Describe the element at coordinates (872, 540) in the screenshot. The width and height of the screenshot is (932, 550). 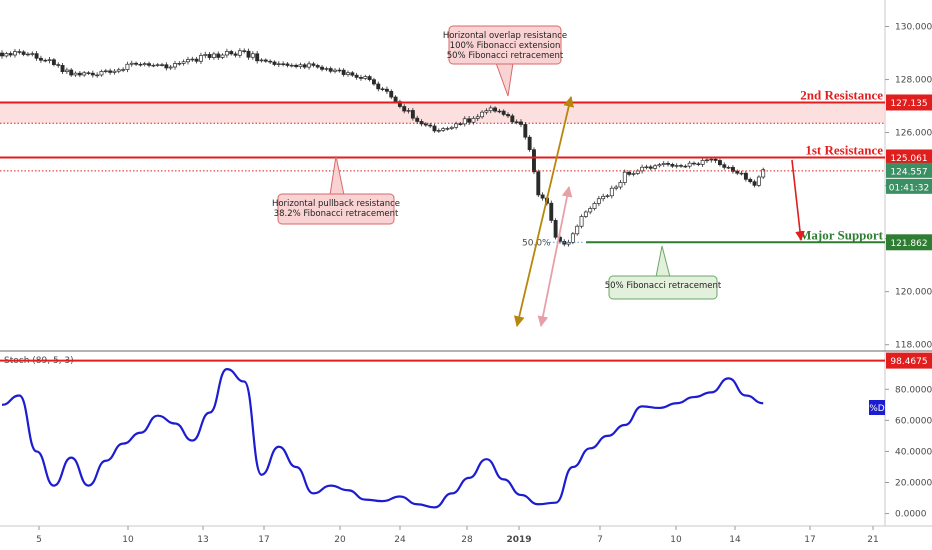
I see `time-tick-label: 21` at that location.